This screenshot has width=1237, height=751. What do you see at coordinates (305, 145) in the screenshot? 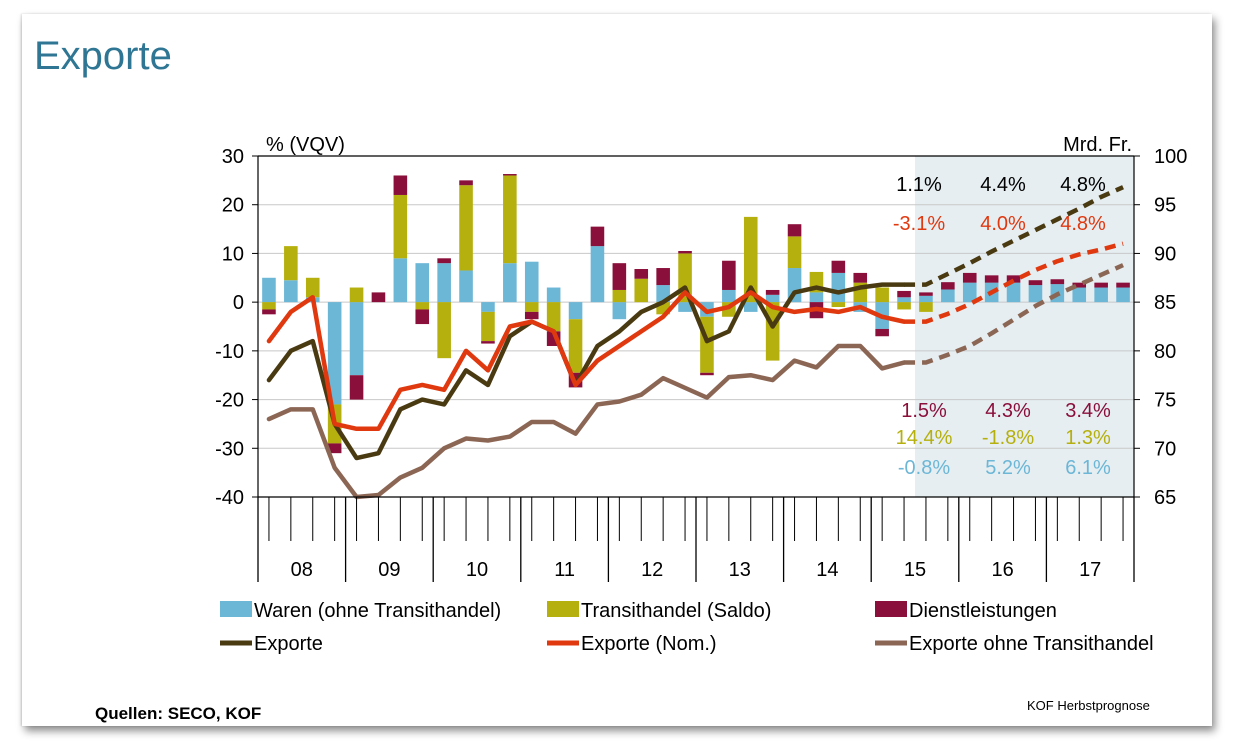
I see `left-axis-label: % (VQV)` at bounding box center [305, 145].